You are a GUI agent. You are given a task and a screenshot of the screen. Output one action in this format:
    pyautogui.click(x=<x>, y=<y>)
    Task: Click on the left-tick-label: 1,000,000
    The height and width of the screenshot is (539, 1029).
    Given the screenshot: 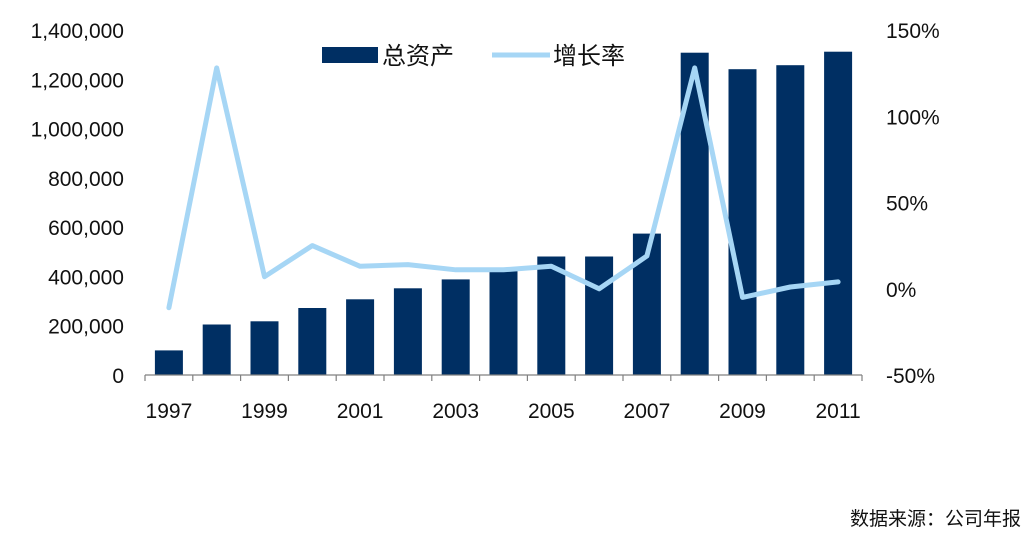 What is the action you would take?
    pyautogui.click(x=77, y=130)
    